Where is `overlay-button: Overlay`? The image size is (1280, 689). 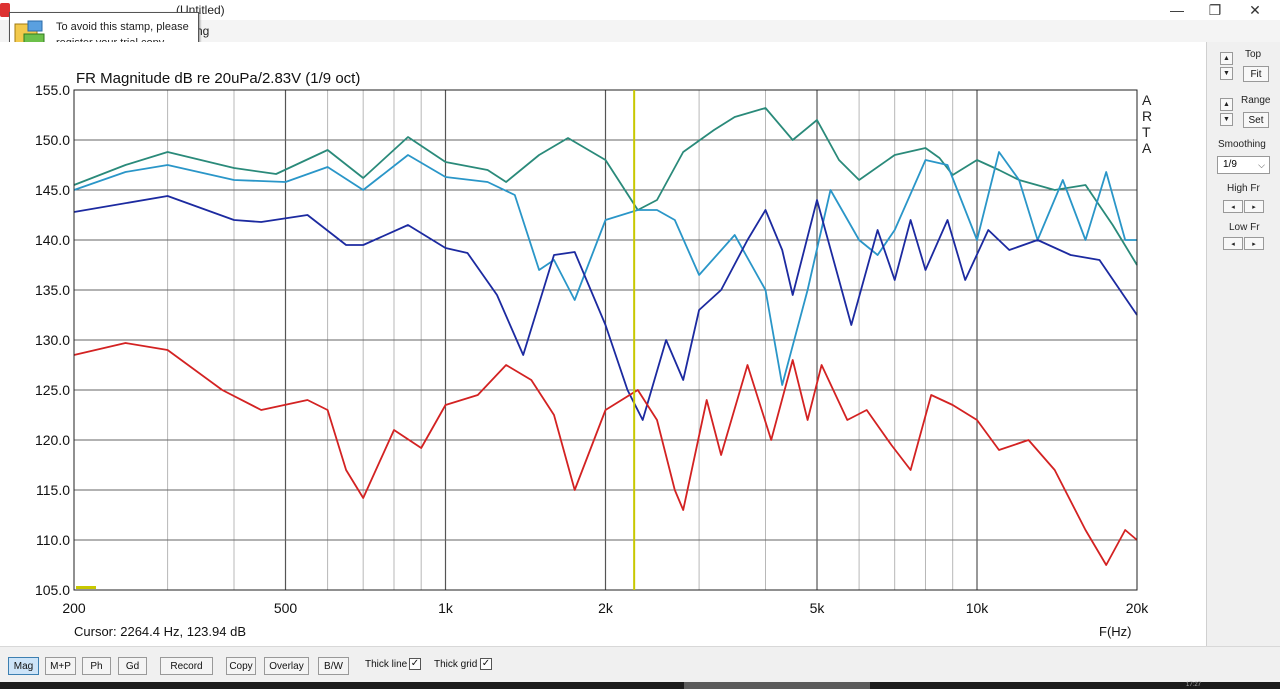 overlay-button: Overlay is located at coordinates (286, 666).